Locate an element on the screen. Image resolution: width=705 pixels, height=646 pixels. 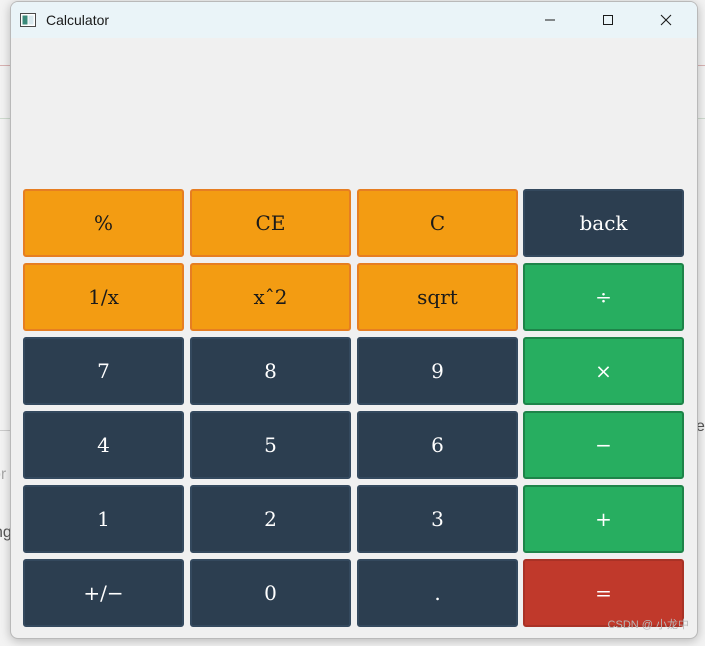
minimize-button is located at coordinates (550, 20).